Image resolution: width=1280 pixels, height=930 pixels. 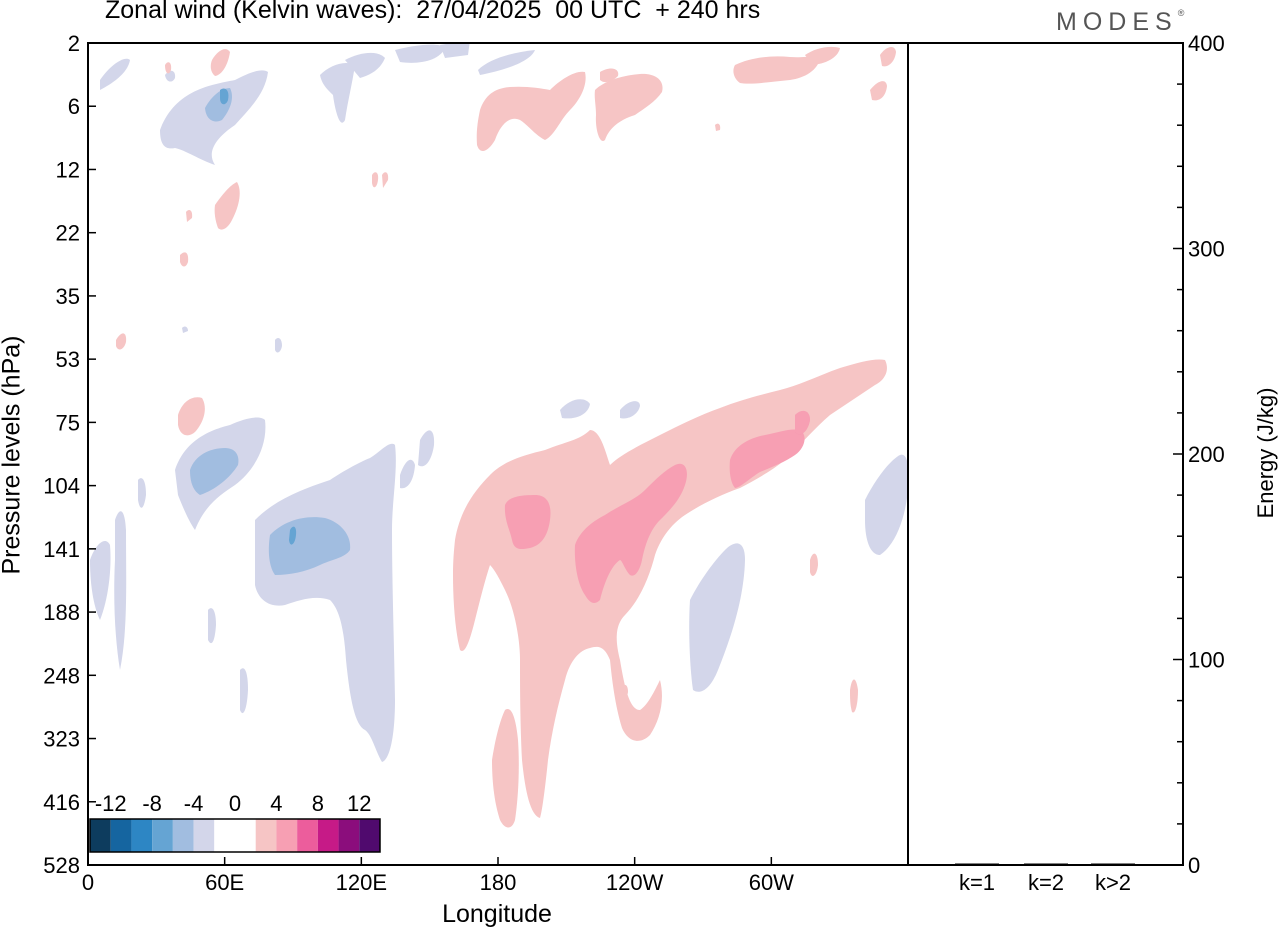 I want to click on energy-axis-ticks: 0 100 200 300 400, so click(x=1199, y=454).